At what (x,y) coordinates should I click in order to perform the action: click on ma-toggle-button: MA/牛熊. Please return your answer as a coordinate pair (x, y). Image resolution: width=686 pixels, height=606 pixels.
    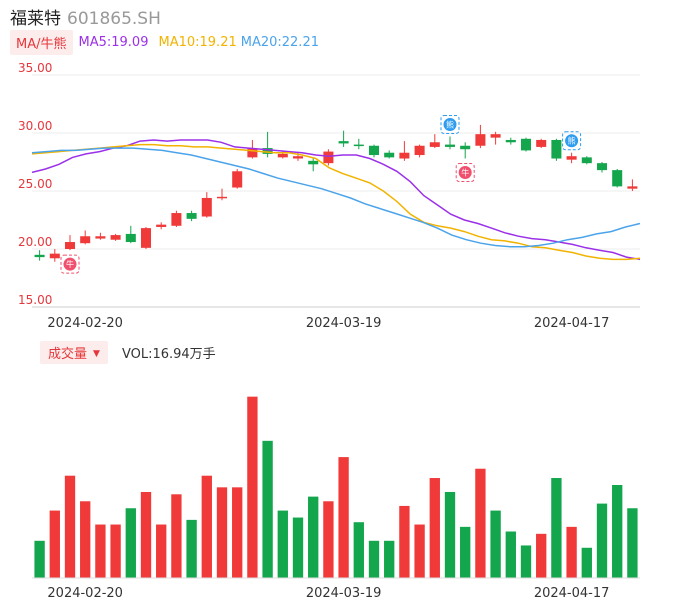
    Looking at the image, I should click on (41, 42).